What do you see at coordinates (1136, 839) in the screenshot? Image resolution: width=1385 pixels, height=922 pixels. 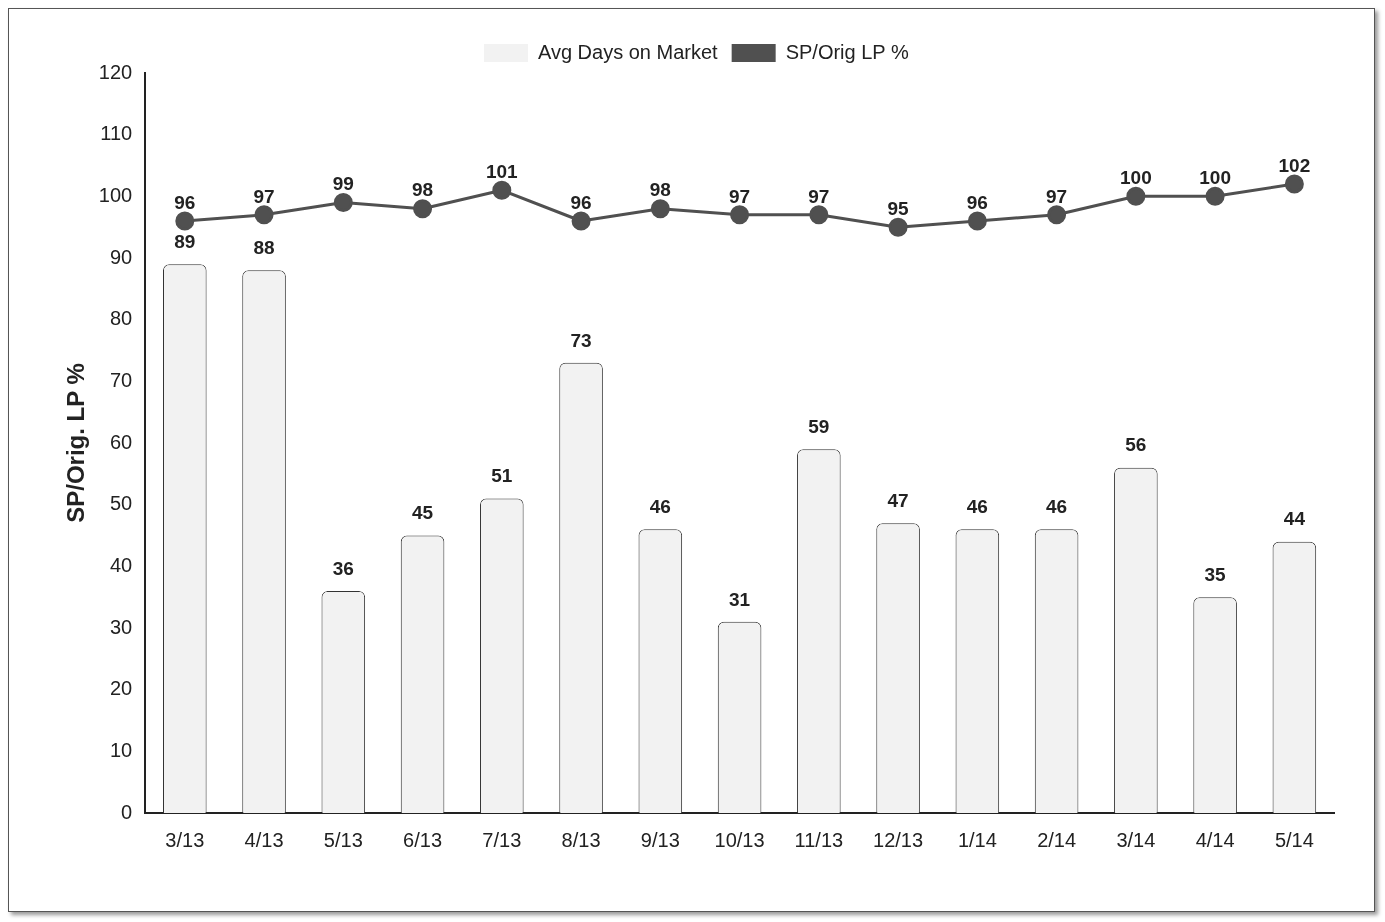 I see `x-tick-label: 3/14` at bounding box center [1136, 839].